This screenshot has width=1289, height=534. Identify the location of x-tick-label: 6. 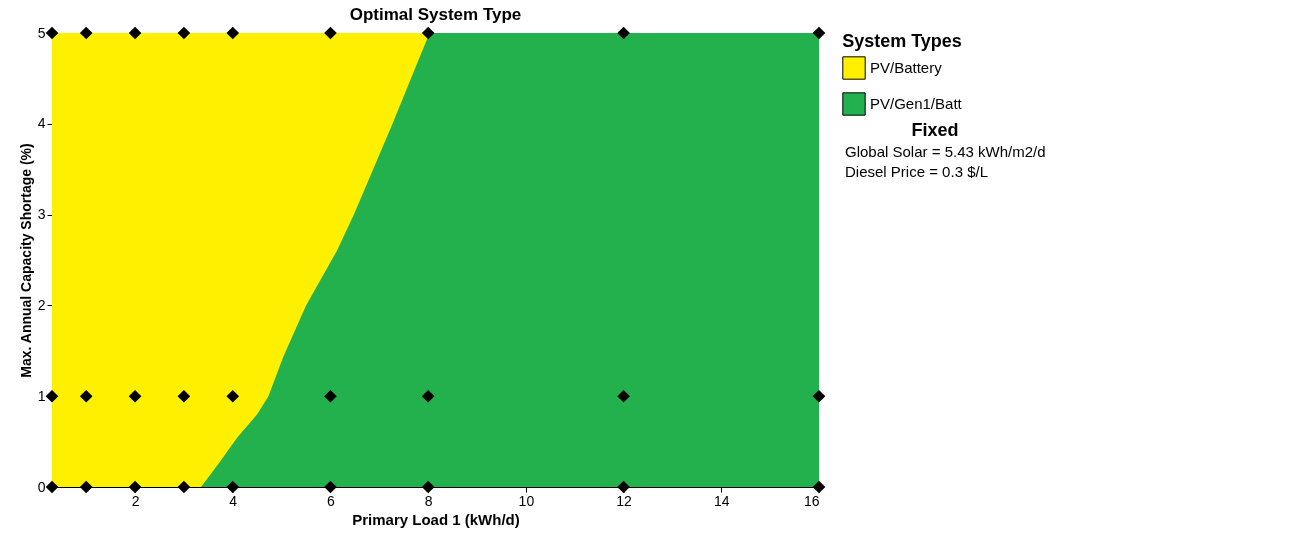
(331, 500).